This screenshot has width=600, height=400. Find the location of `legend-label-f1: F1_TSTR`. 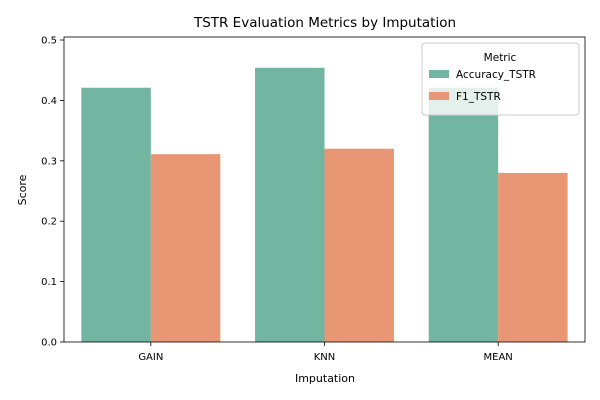

legend-label-f1: F1_TSTR is located at coordinates (478, 97).